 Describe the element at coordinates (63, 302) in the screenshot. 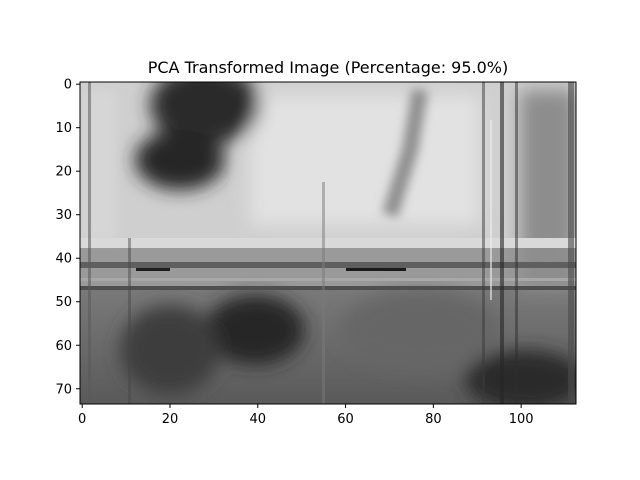

I see `y-tick-label: 50` at that location.